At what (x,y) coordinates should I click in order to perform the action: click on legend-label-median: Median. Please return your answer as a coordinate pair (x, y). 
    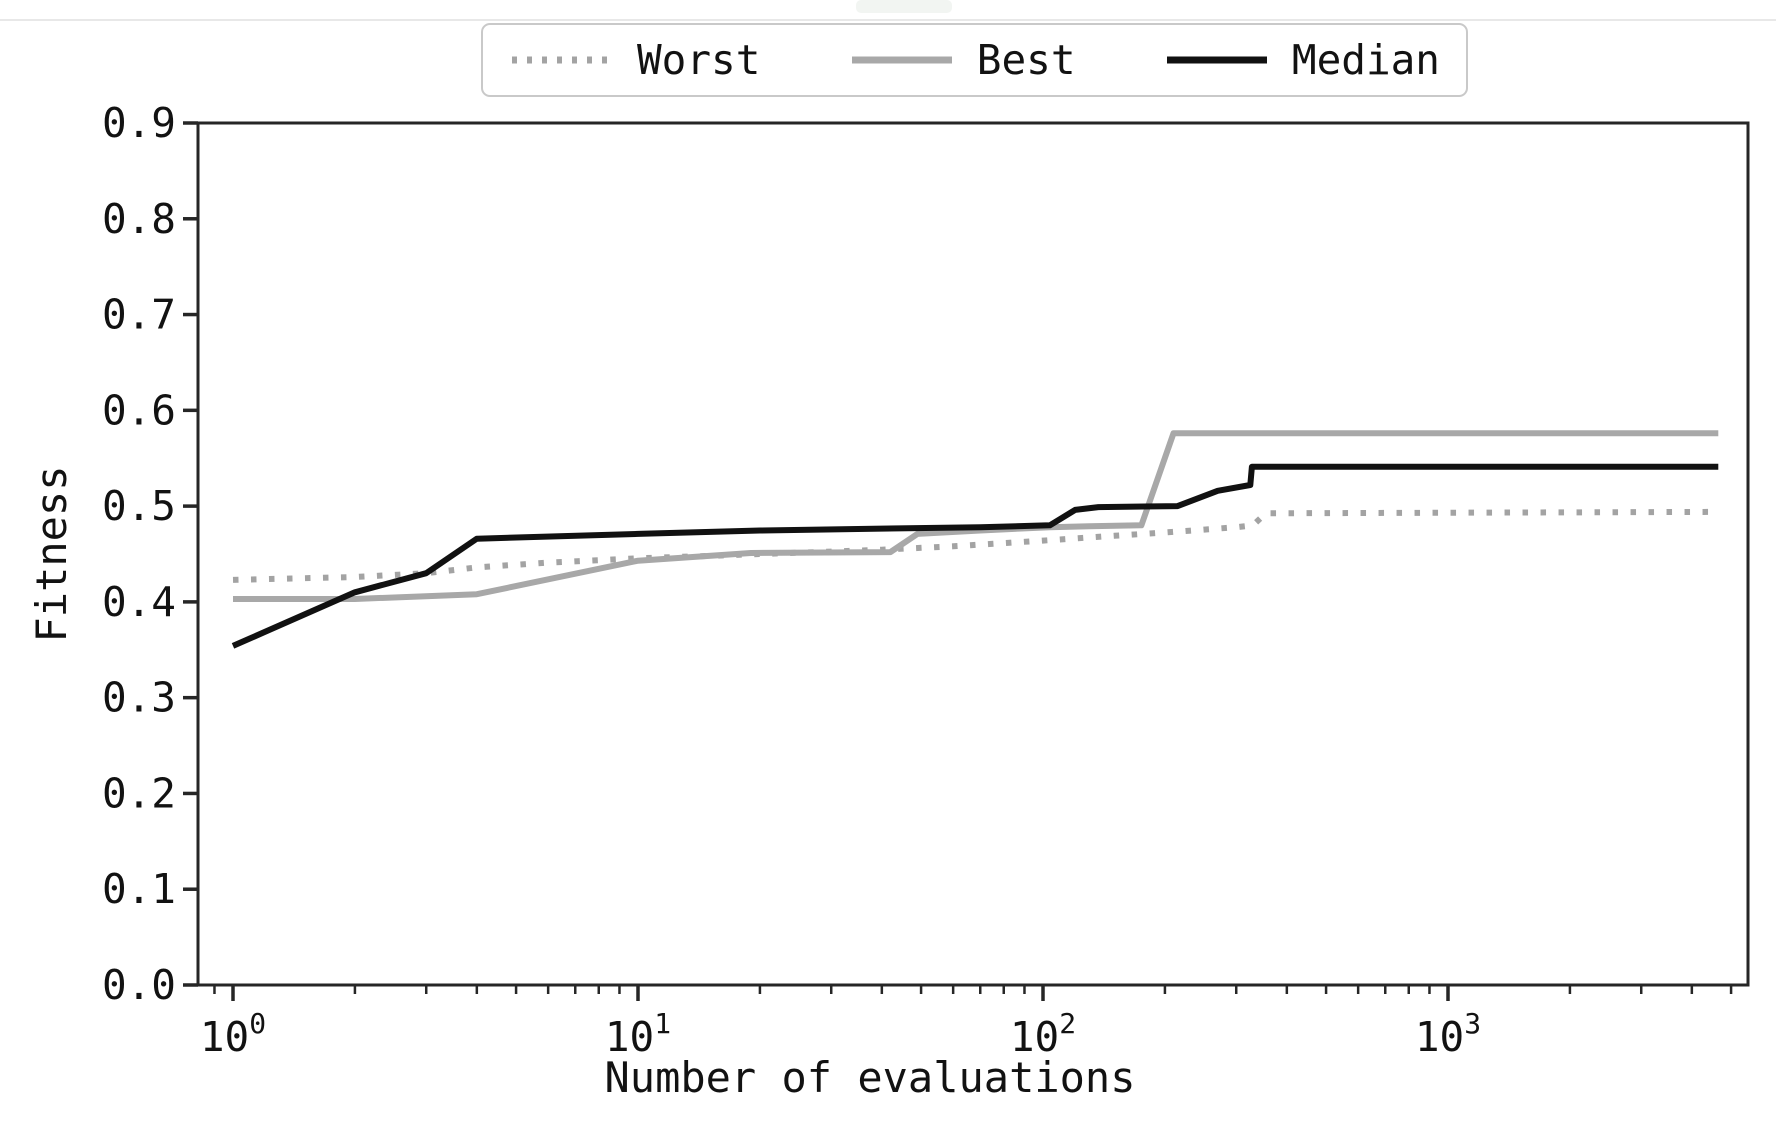
    Looking at the image, I should click on (1365, 59).